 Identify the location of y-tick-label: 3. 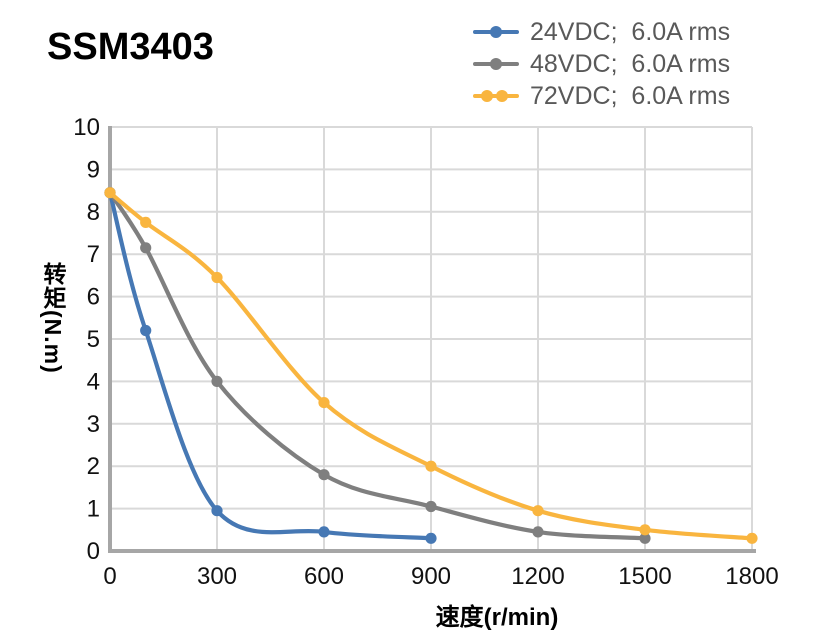
(93, 424).